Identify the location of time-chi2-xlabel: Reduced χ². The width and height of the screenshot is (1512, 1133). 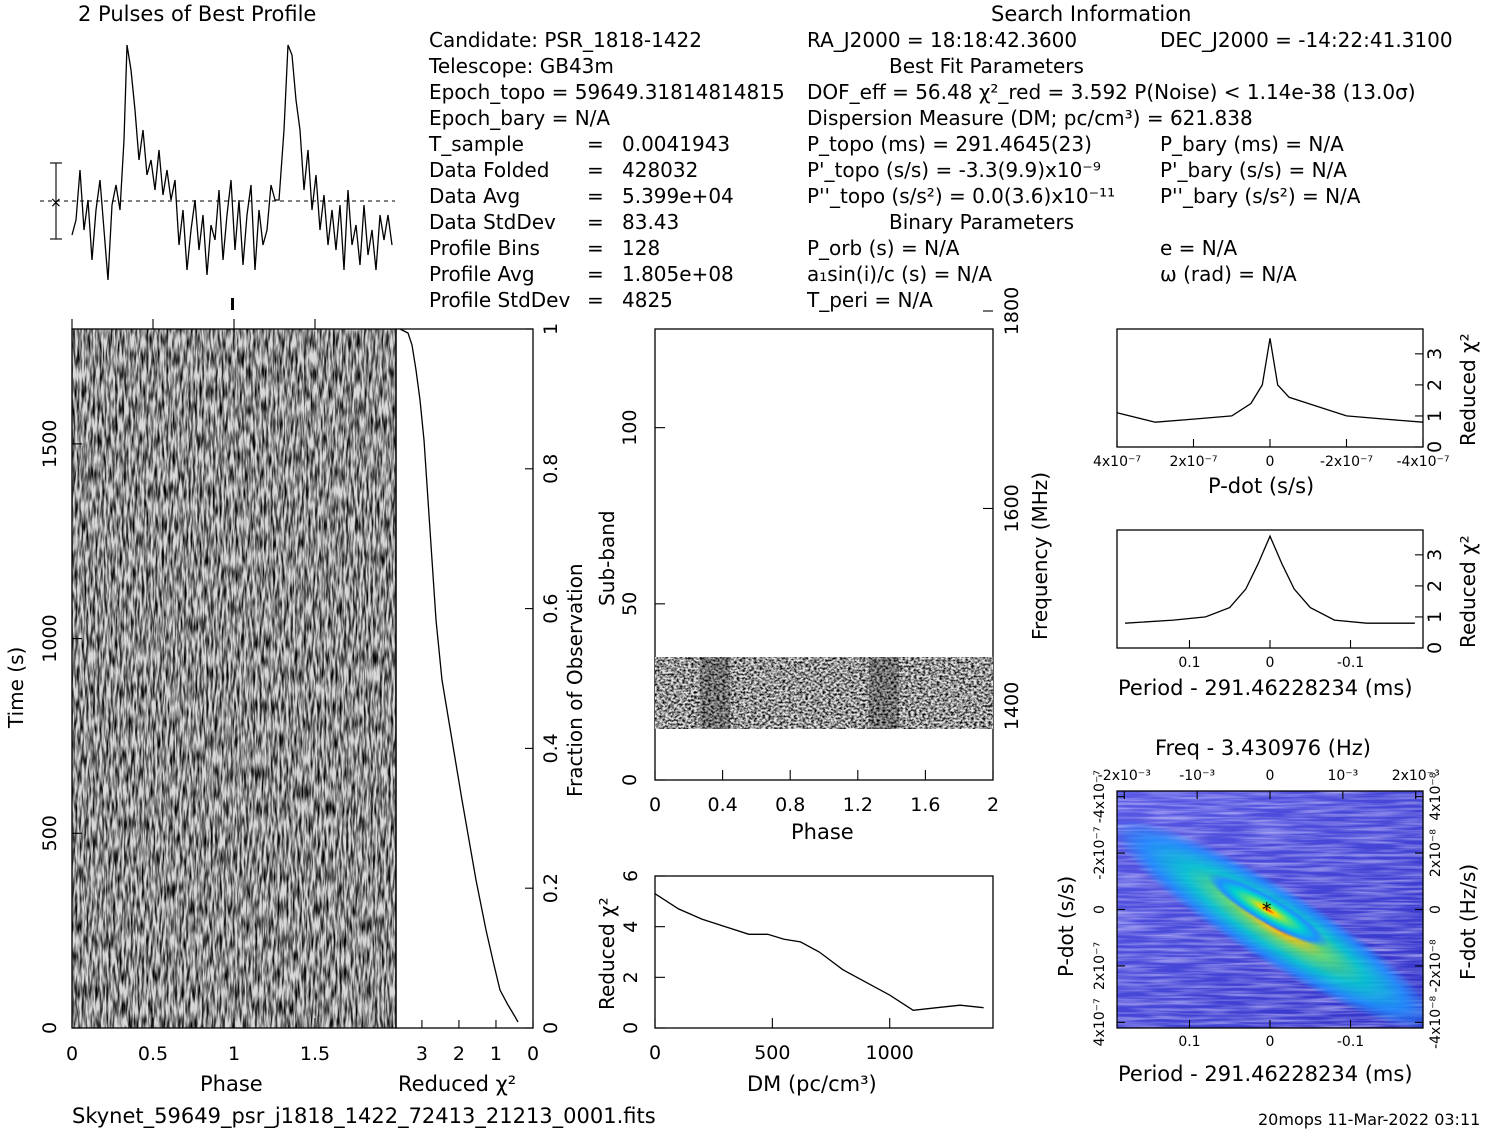
(457, 1084).